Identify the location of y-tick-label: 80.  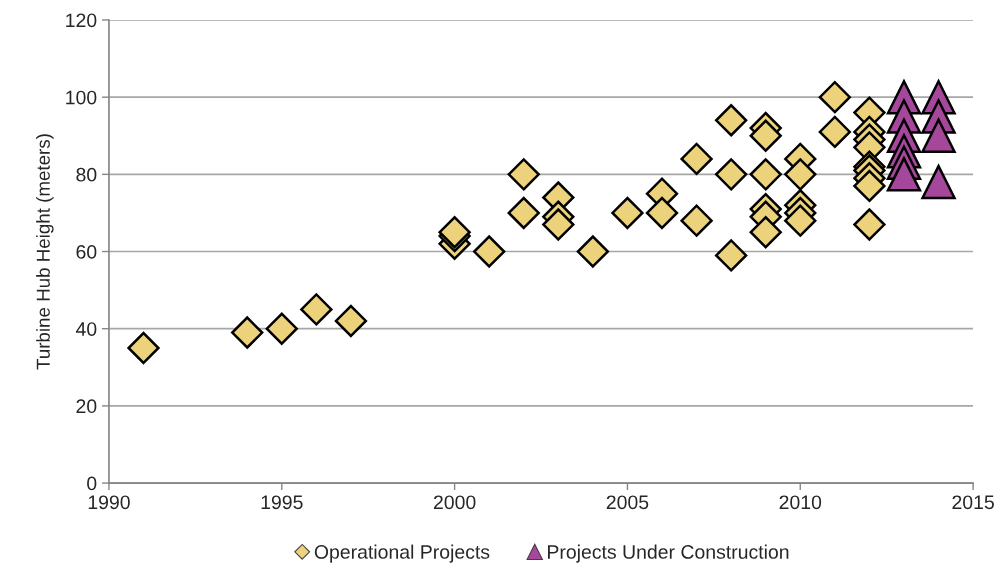
(86, 174).